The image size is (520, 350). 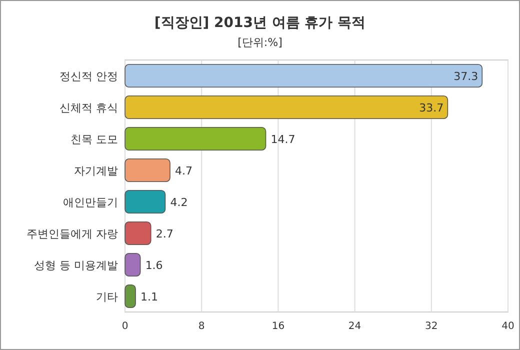 What do you see at coordinates (89, 107) in the screenshot?
I see `y-tick-label: 신체적 휴식` at bounding box center [89, 107].